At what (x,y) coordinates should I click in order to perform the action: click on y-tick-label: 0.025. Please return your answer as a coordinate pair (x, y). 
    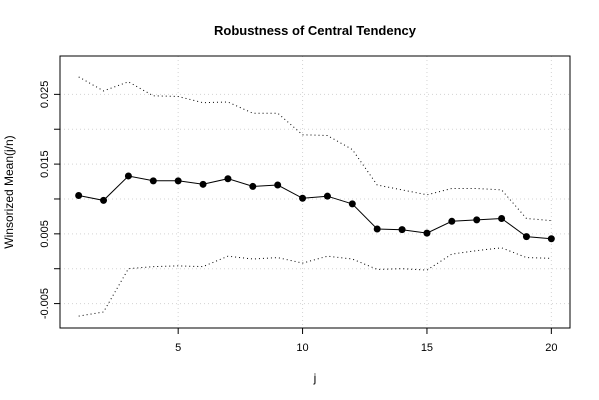
    Looking at the image, I should click on (45, 95).